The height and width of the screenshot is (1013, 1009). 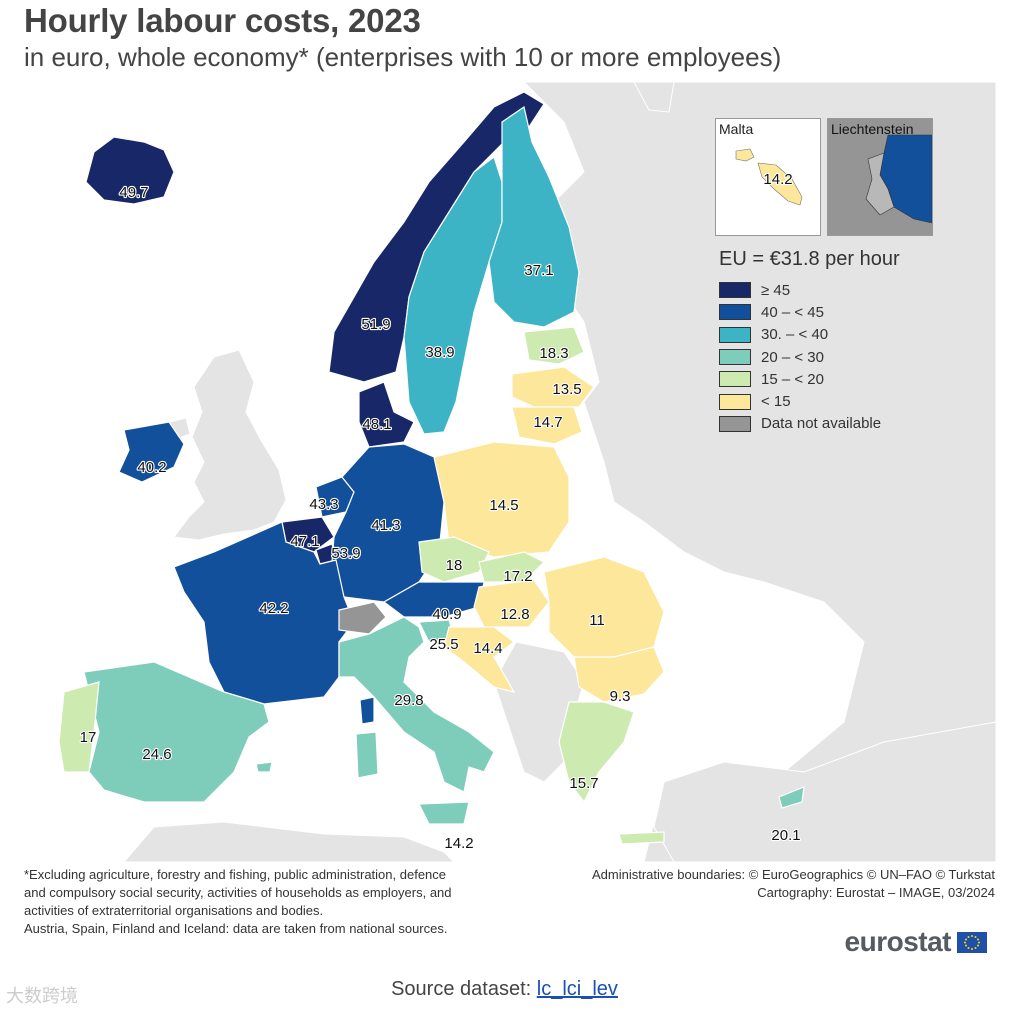 I want to click on legend-label: < 15, so click(x=776, y=402).